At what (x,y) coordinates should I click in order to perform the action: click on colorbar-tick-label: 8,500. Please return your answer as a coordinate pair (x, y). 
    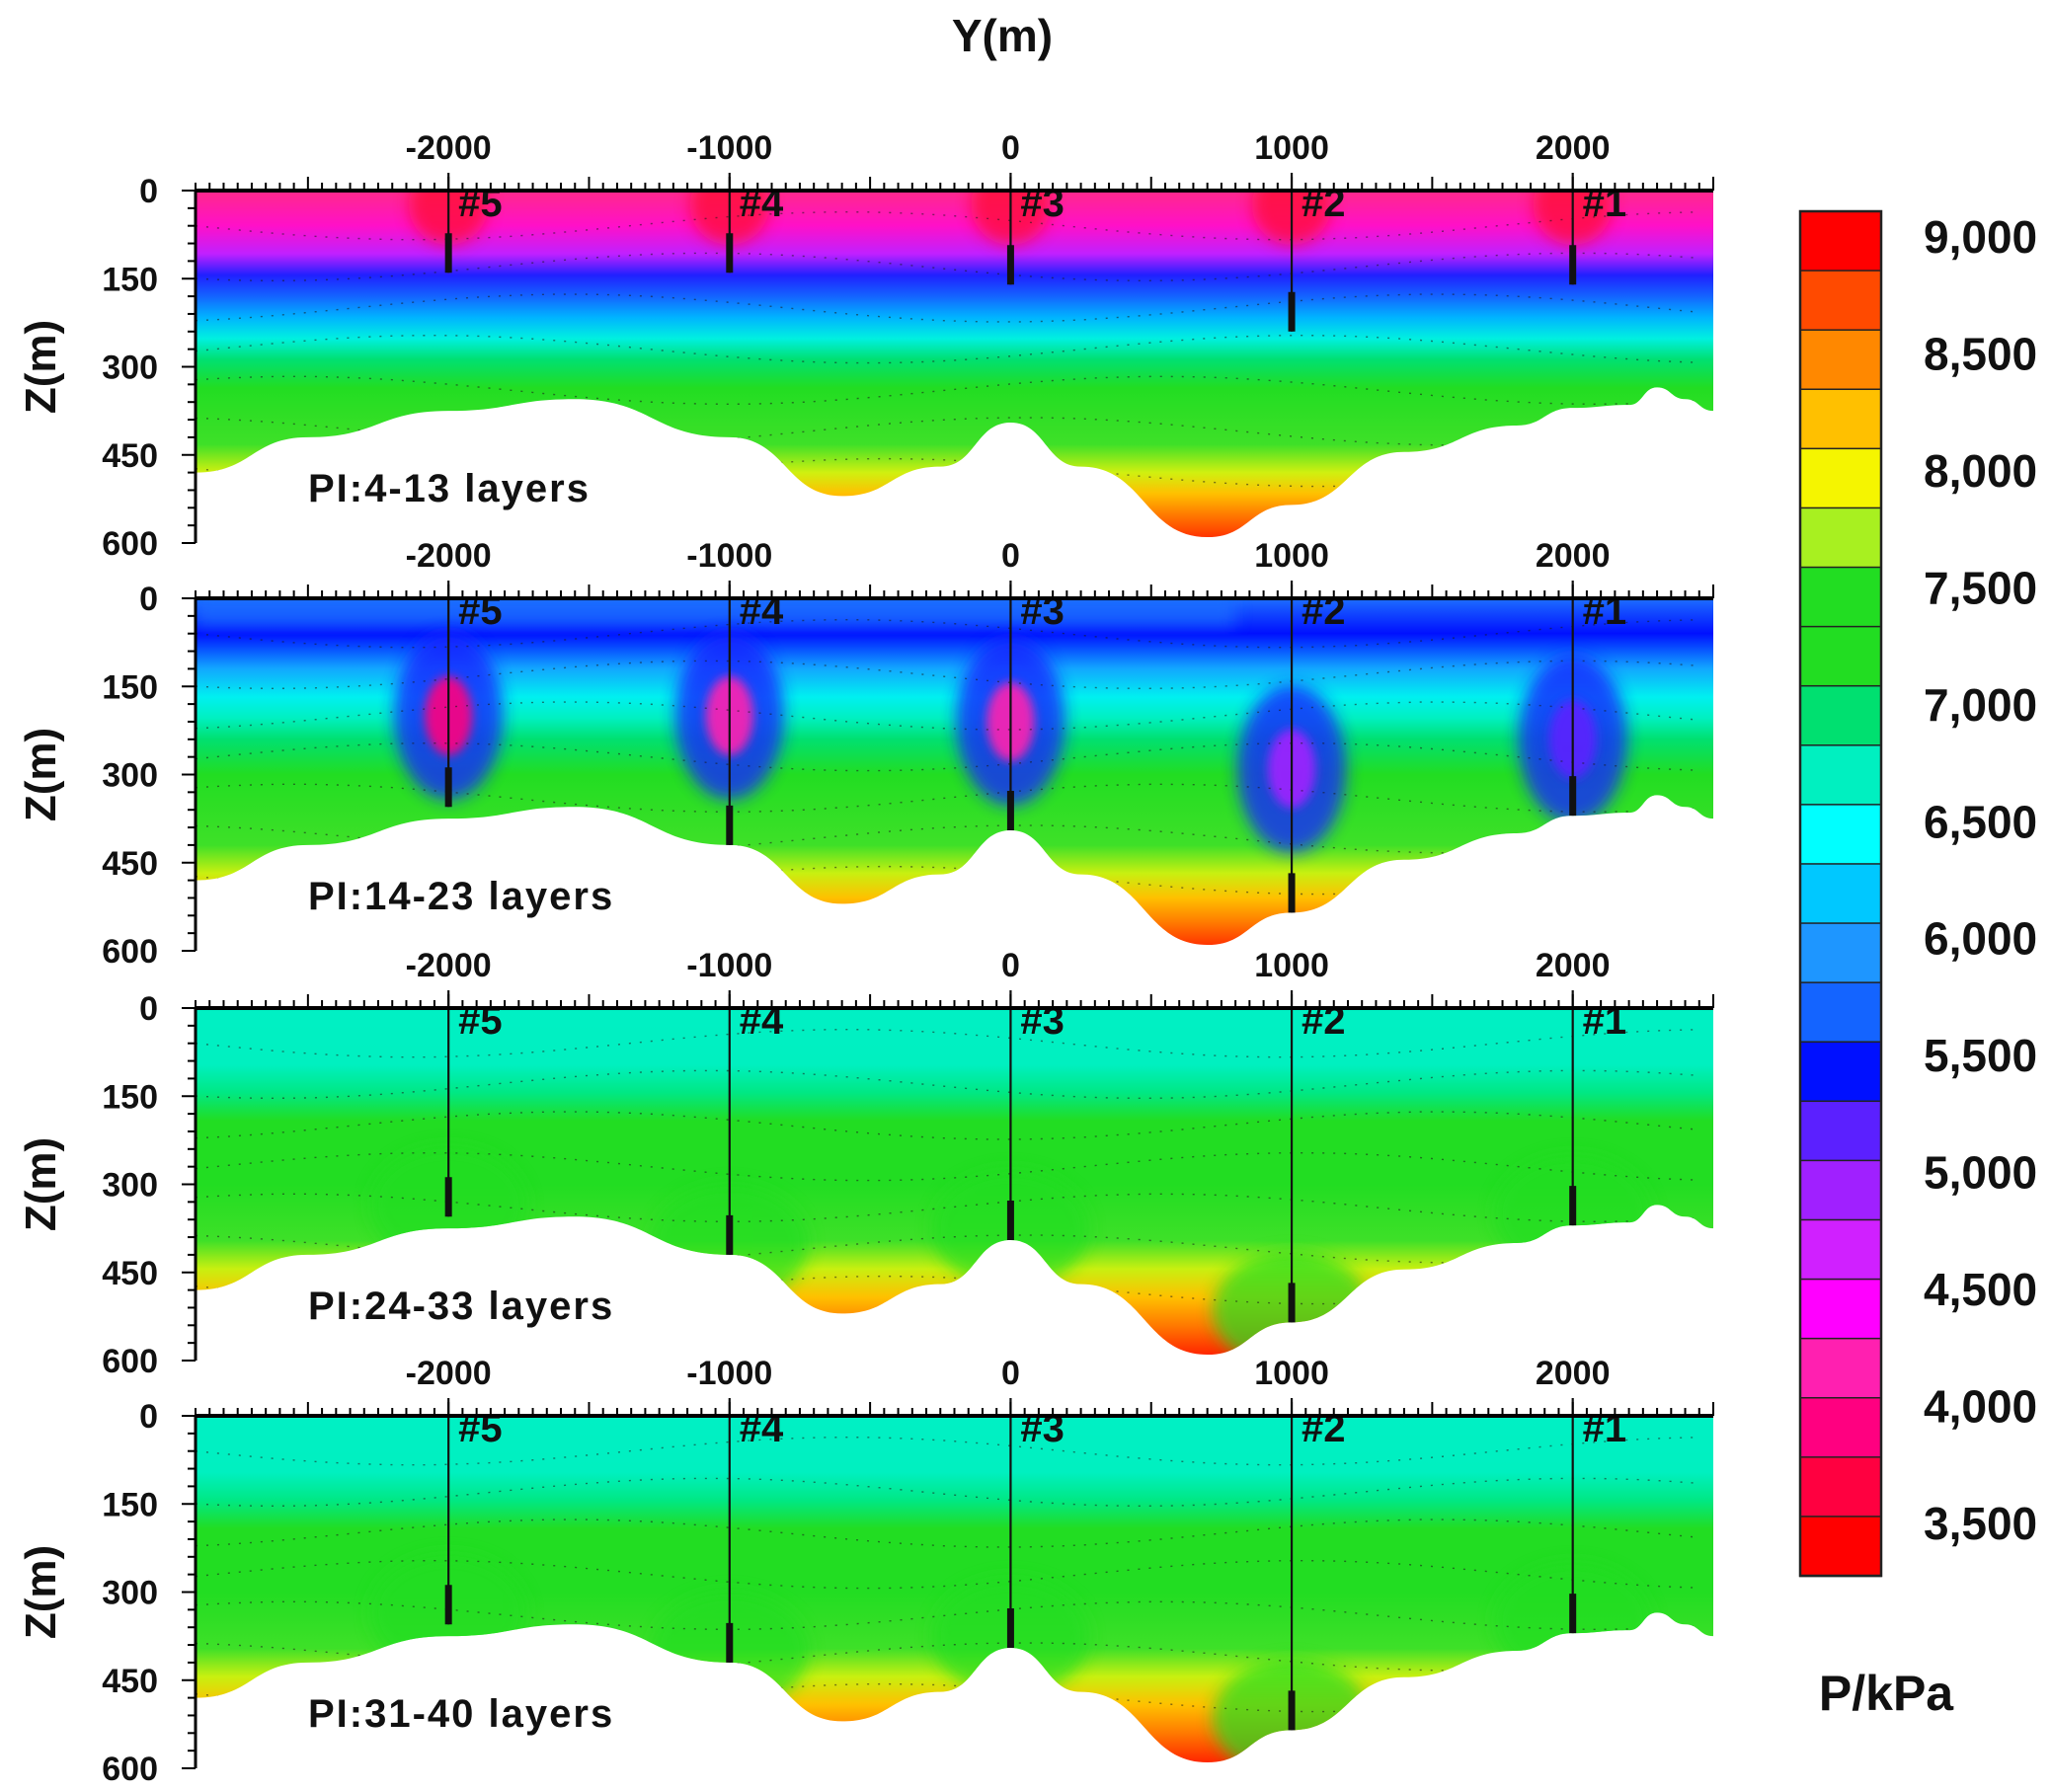
    Looking at the image, I should click on (1980, 353).